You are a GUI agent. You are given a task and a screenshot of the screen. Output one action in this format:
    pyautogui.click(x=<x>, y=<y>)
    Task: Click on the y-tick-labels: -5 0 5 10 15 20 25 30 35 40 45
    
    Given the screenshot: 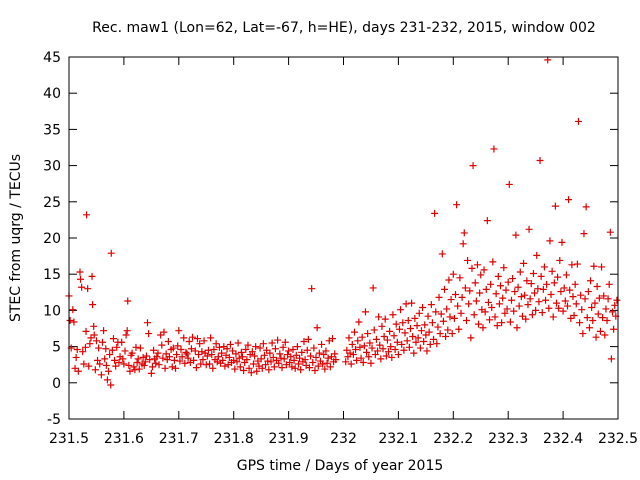 What is the action you would take?
    pyautogui.click(x=52, y=239)
    